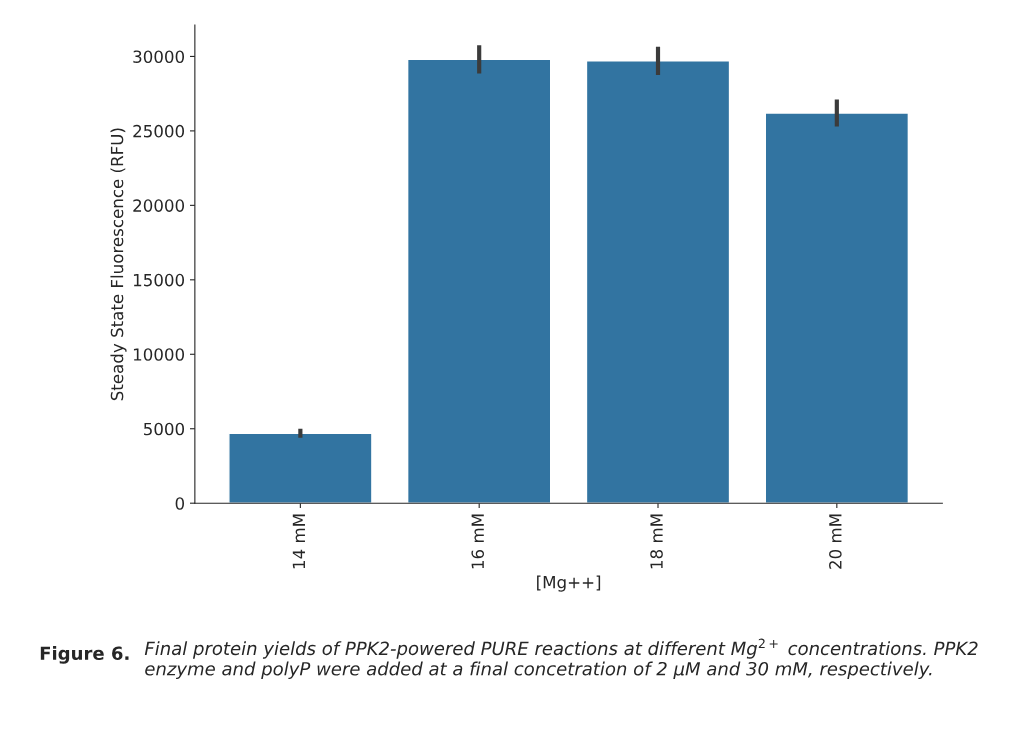  I want to click on y-tick-label: 10000, so click(159, 354).